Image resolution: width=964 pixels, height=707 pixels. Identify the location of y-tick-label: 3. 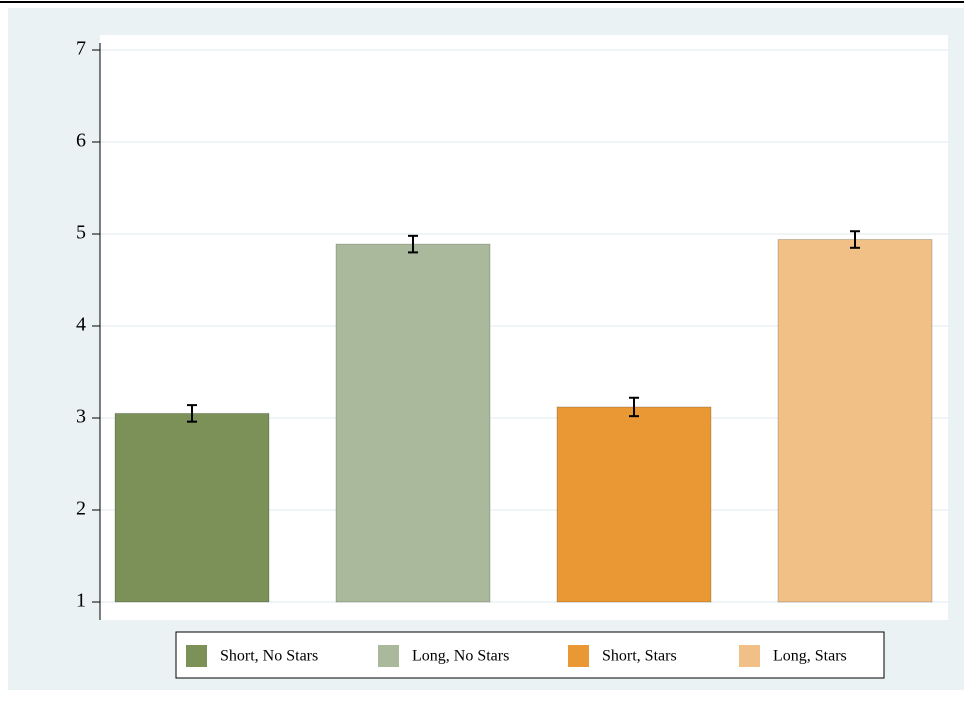
(81, 417).